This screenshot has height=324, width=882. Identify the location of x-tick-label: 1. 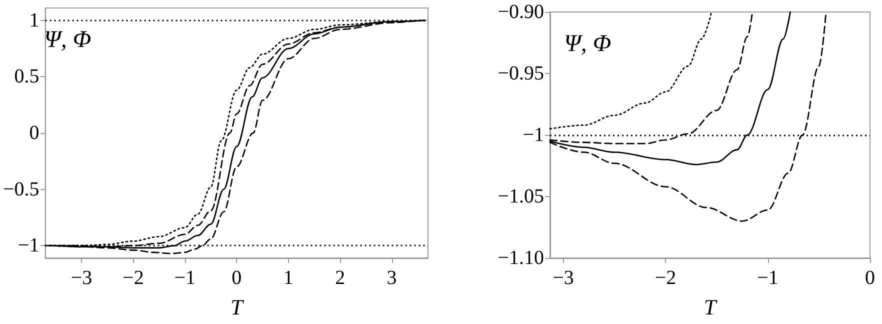
(288, 278).